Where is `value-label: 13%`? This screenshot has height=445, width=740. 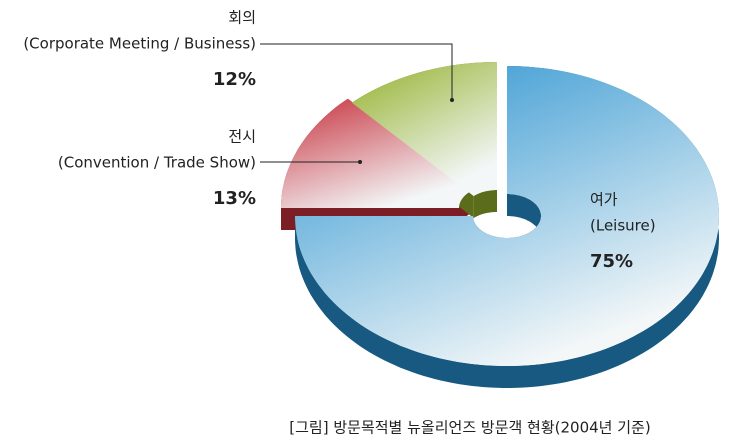
value-label: 13% is located at coordinates (234, 198).